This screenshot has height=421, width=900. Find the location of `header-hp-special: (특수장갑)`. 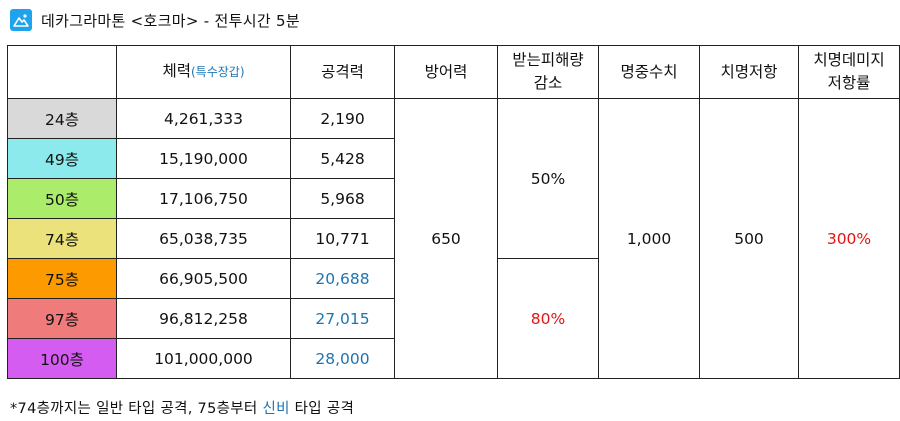

header-hp-special: (특수장갑) is located at coordinates (218, 72).